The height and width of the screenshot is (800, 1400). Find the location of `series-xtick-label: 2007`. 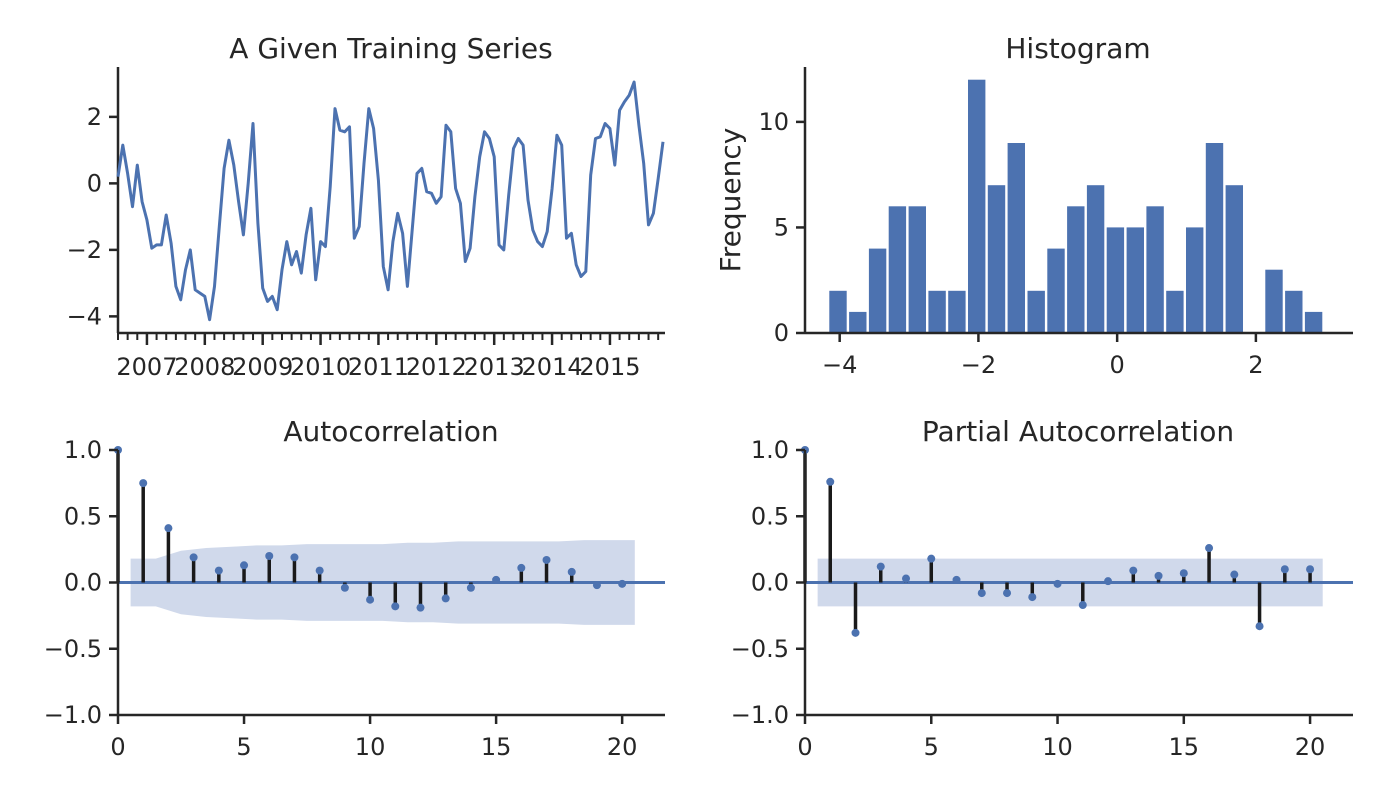

series-xtick-label: 2007 is located at coordinates (146, 367).